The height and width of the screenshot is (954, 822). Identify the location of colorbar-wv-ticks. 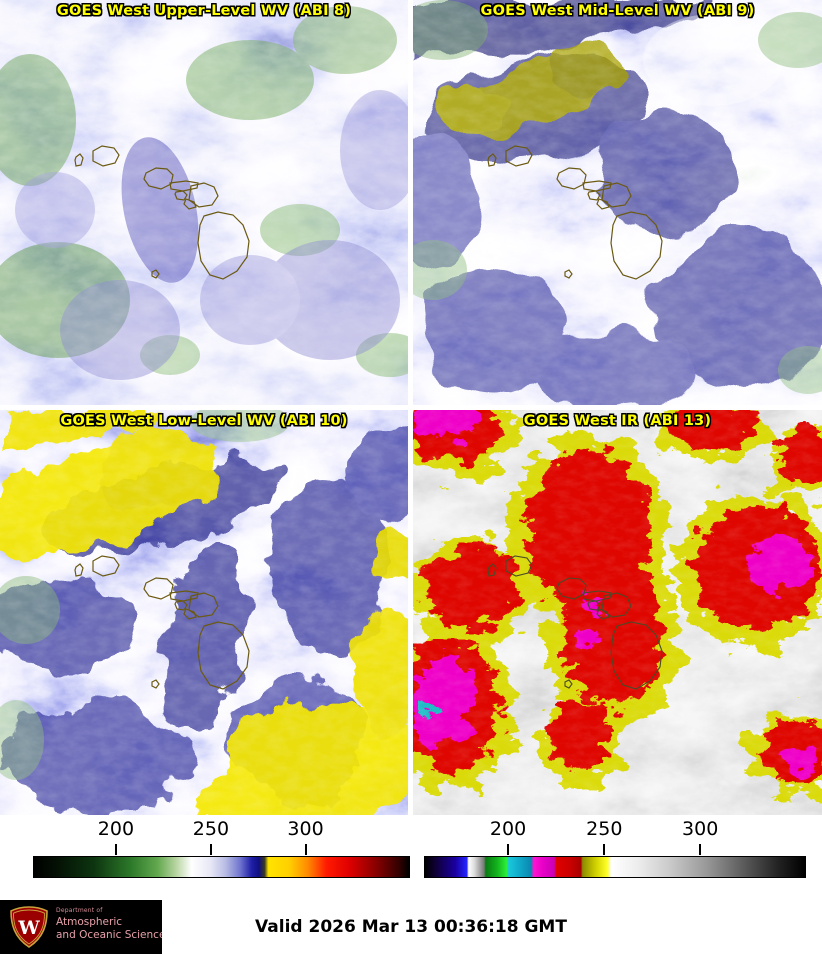
(221, 850).